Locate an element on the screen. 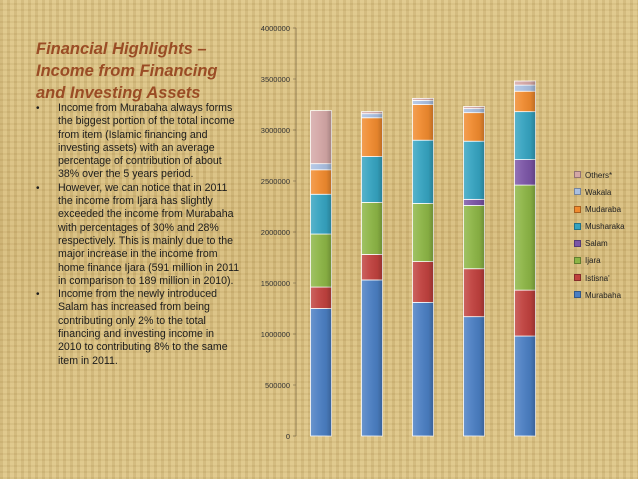 The width and height of the screenshot is (638, 479). y-tick-label: 1500000 is located at coordinates (275, 283).